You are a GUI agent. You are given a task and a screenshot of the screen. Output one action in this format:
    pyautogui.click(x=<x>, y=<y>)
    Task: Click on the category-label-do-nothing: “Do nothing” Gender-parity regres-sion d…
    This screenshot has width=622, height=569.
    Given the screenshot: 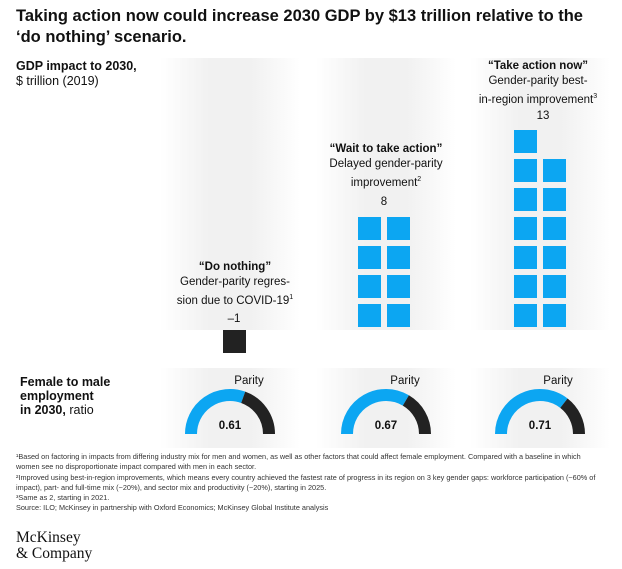 What is the action you would take?
    pyautogui.click(x=235, y=284)
    